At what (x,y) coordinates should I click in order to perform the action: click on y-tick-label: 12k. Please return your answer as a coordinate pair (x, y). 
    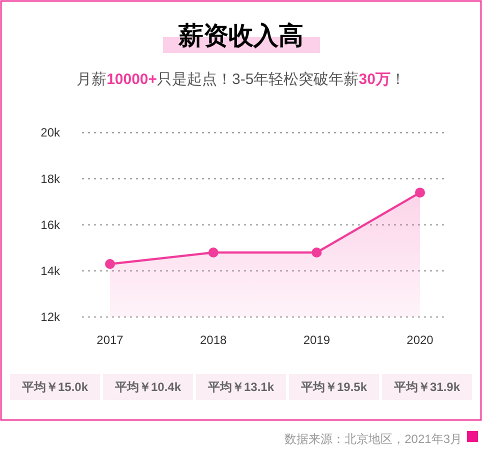
    Looking at the image, I should click on (50, 317).